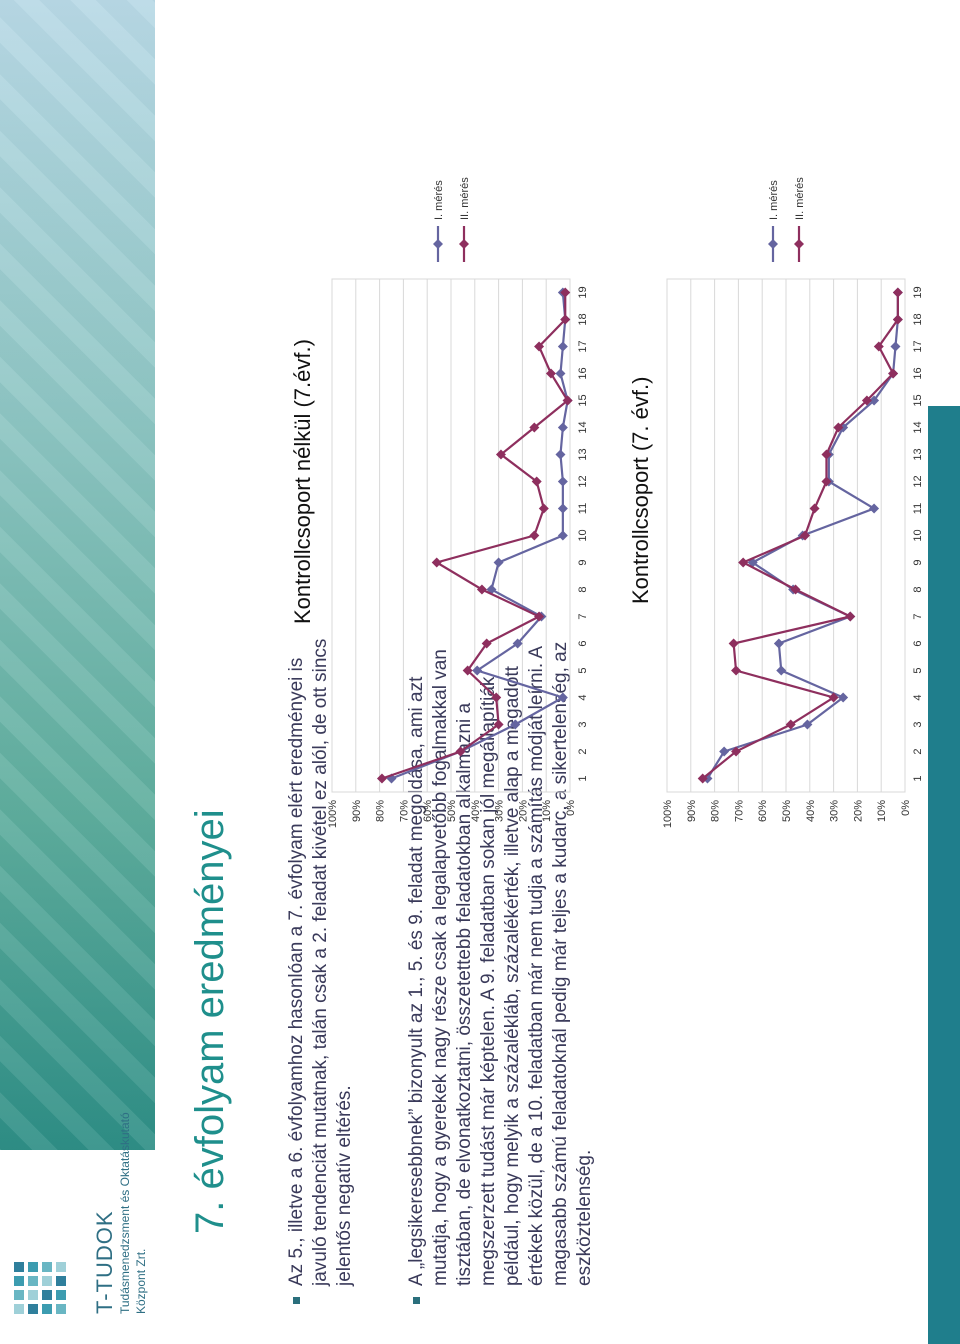 The image size is (960, 1344). I want to click on chart-1-title: Kontrollcsoport nélkül (7.évf.), so click(302, 481).